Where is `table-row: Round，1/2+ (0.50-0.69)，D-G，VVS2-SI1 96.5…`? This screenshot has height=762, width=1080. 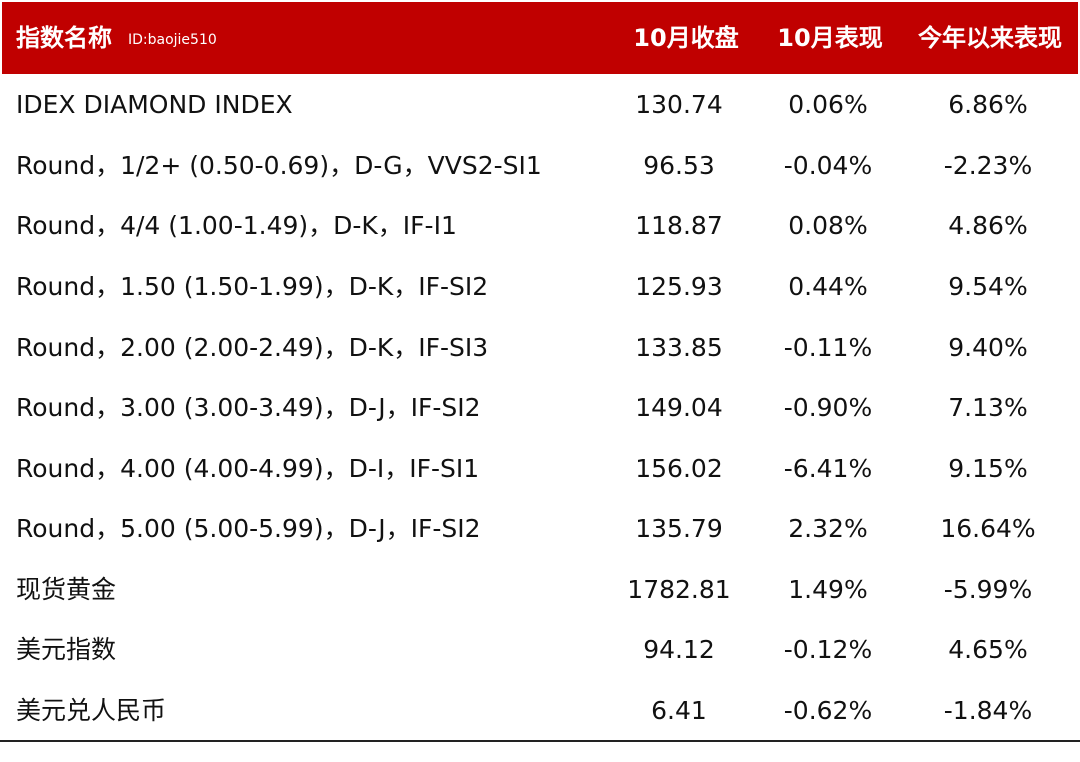 table-row: Round，1/2+ (0.50-0.69)，D-G，VVS2-SI1 96.5… is located at coordinates (540, 166).